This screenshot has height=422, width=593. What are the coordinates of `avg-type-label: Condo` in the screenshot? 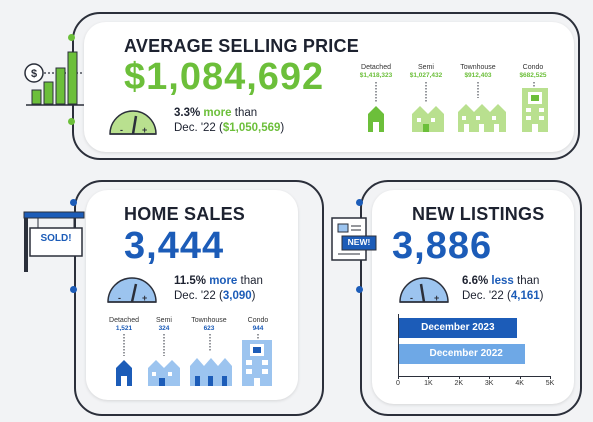 It's located at (533, 67).